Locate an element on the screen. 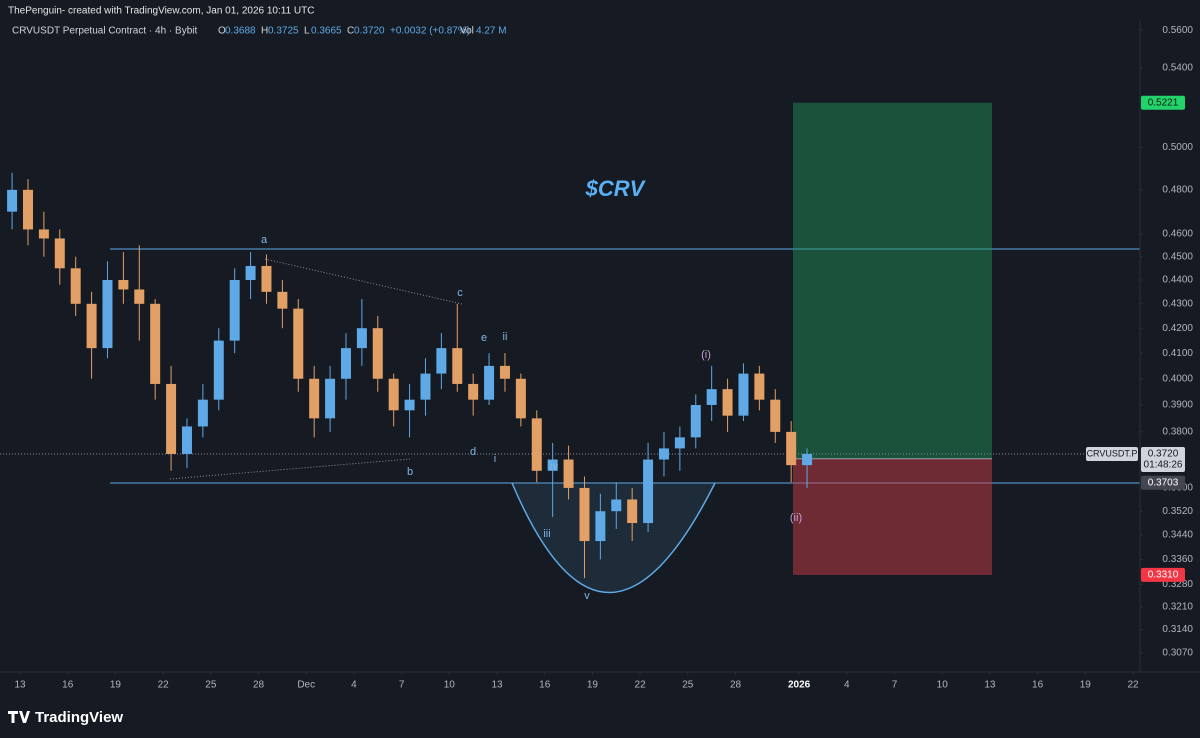 Image resolution: width=1200 pixels, height=738 pixels. symbol-tag: CRVUSDT.P is located at coordinates (1112, 453).